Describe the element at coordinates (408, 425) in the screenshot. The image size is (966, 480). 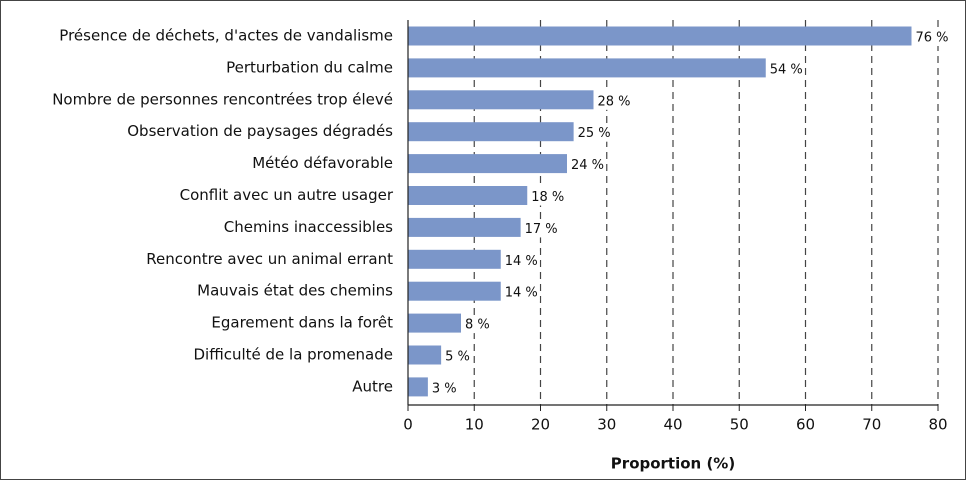
I see `x-tick-label: 0` at that location.